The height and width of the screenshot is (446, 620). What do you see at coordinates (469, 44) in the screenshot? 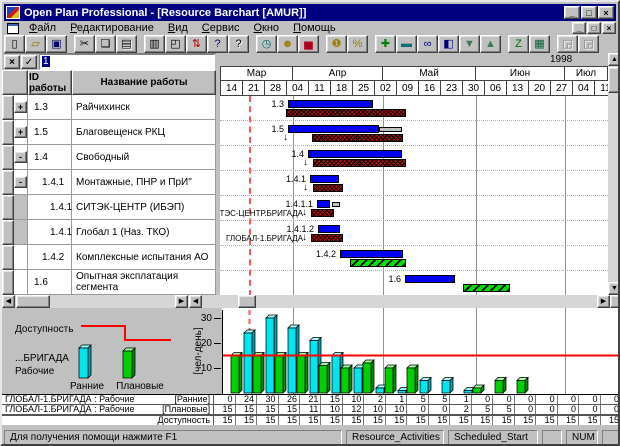
I see `move-down-button: ▼` at bounding box center [469, 44].